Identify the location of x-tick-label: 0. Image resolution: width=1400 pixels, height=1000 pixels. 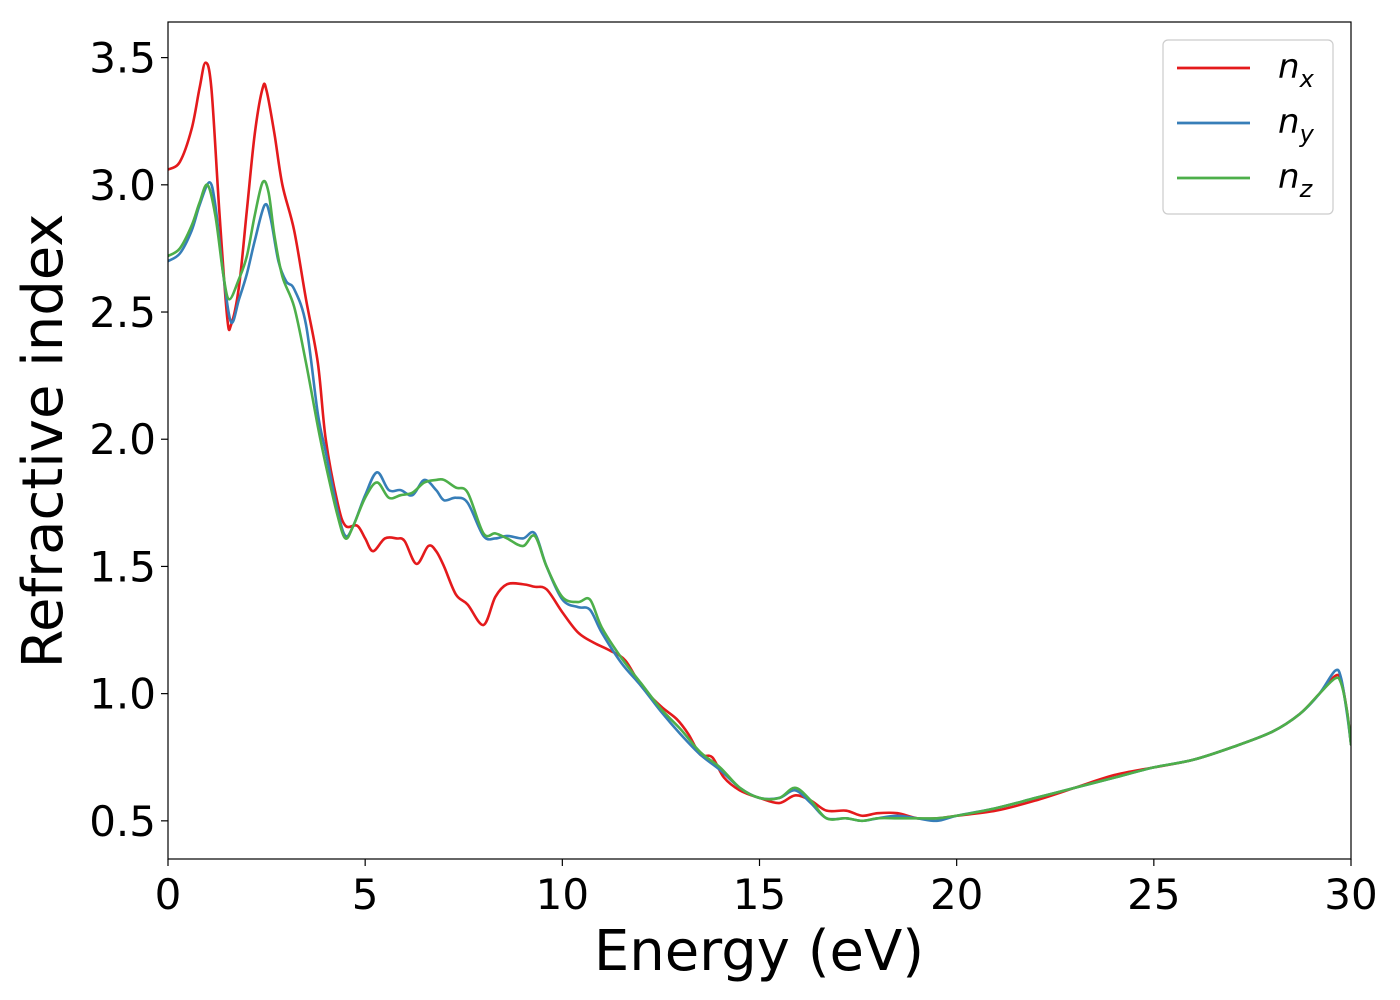
(168, 894).